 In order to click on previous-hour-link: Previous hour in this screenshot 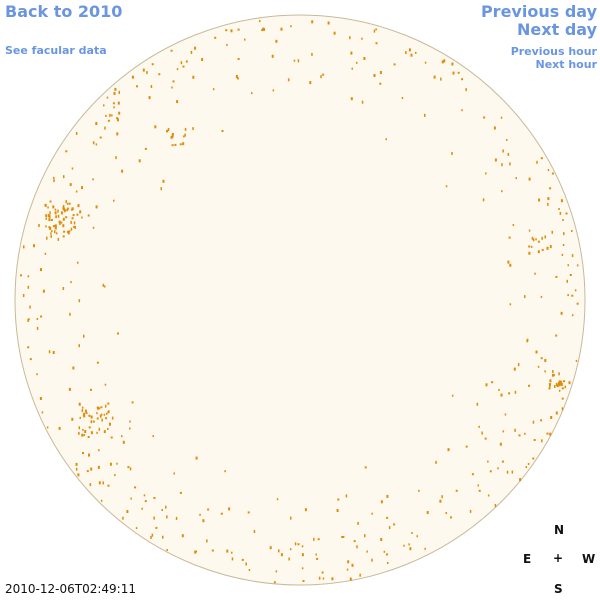, I will do `click(553, 51)`.